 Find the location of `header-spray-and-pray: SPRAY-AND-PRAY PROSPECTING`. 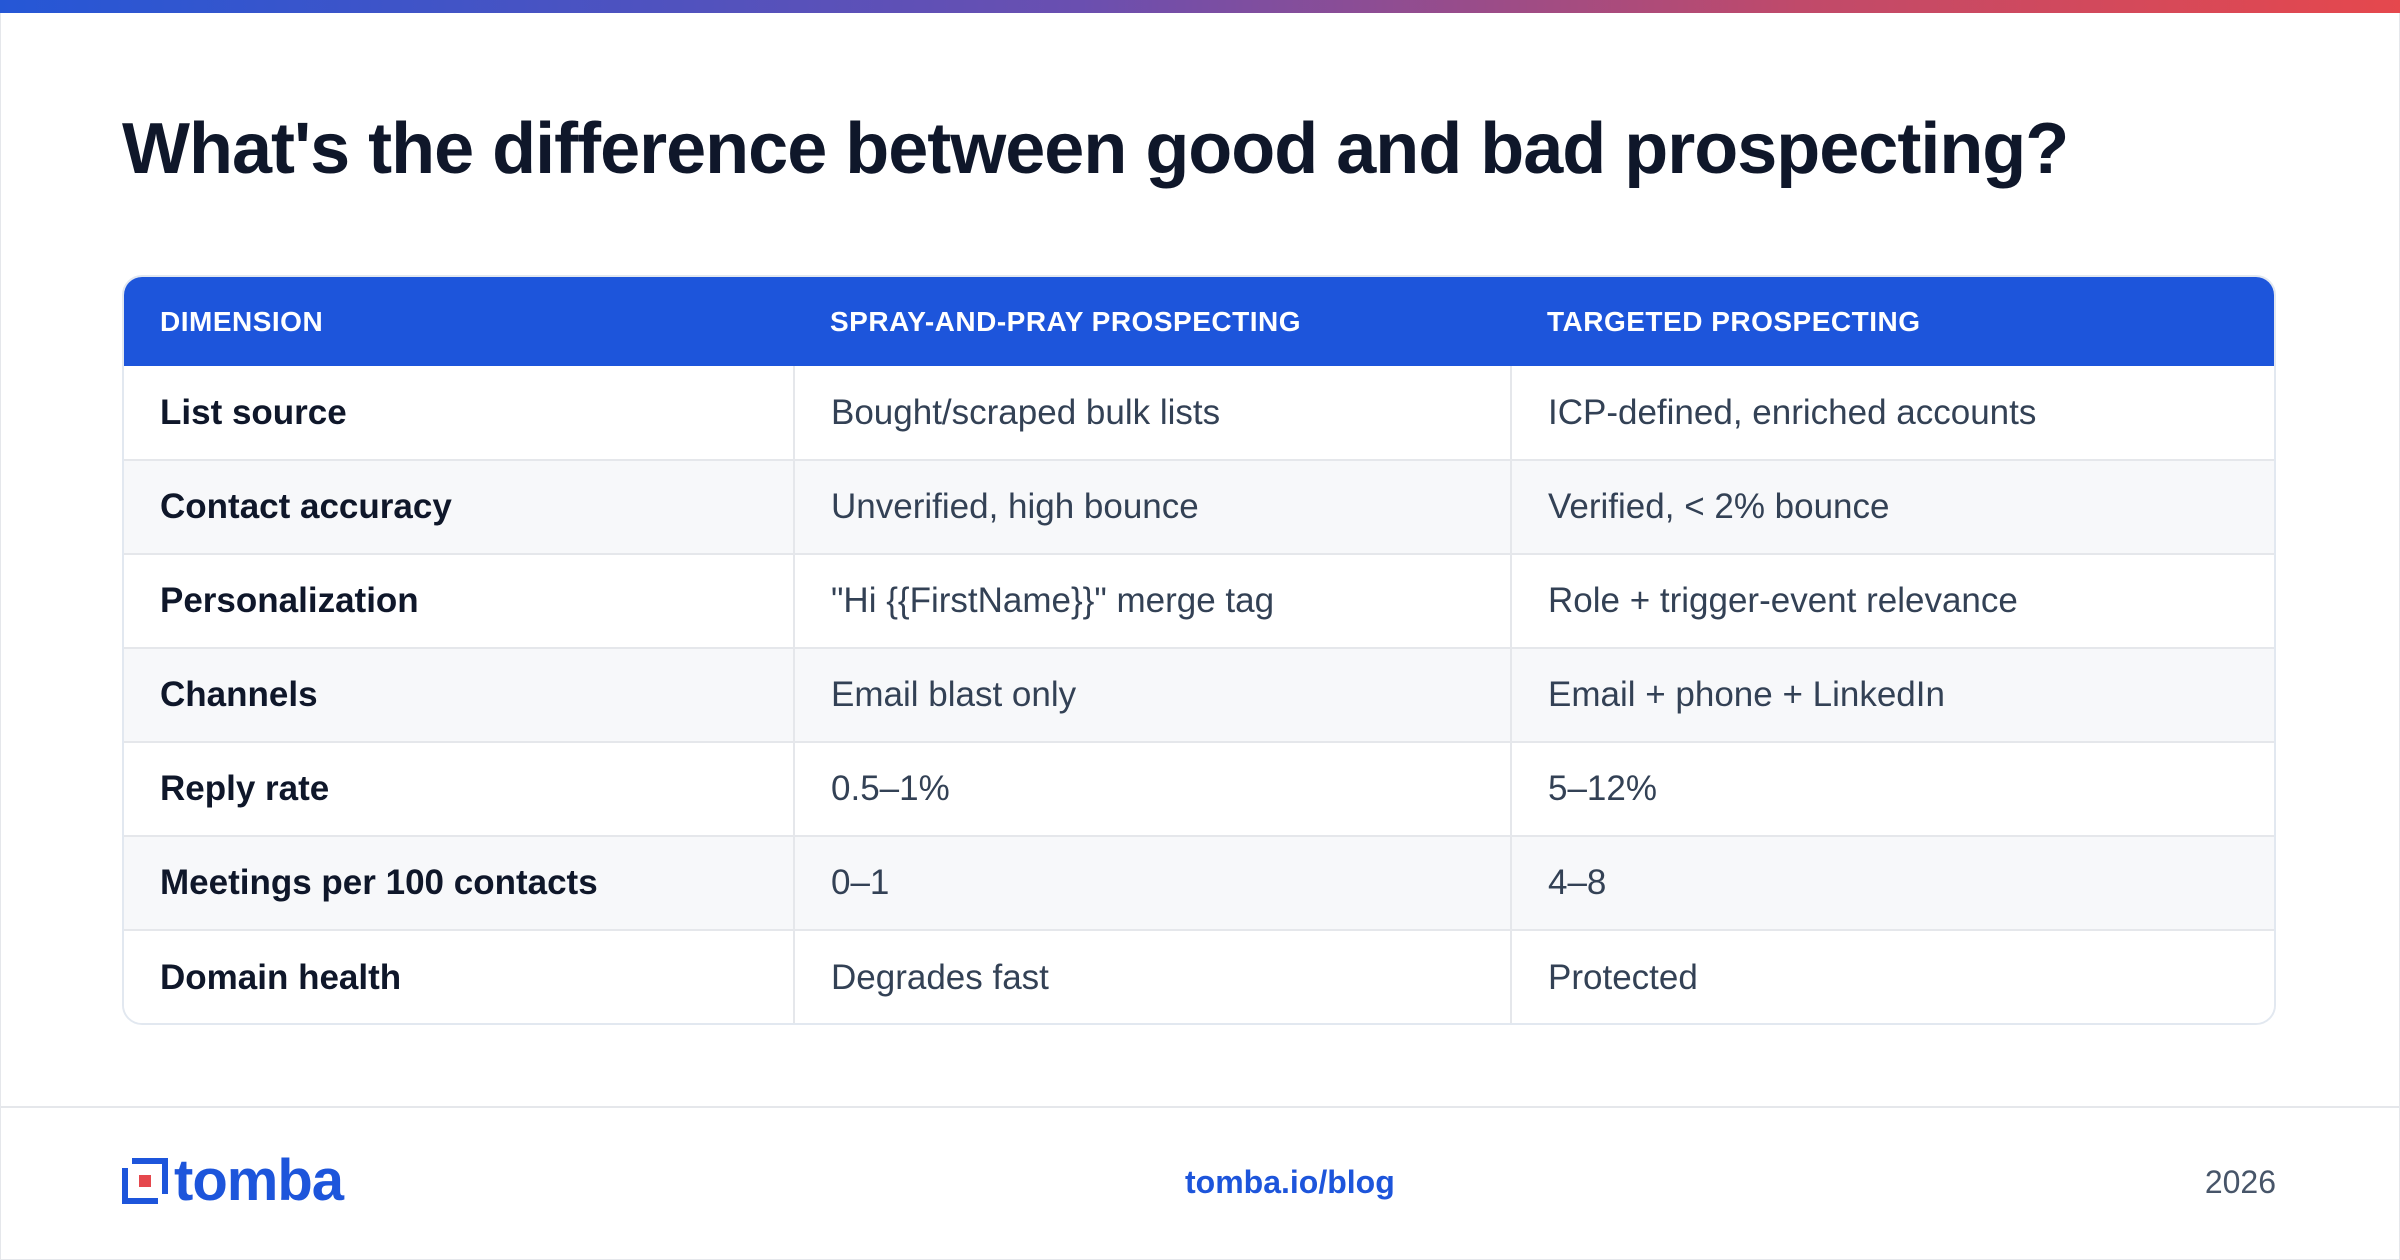

header-spray-and-pray: SPRAY-AND-PRAY PROSPECTING is located at coordinates (1065, 321).